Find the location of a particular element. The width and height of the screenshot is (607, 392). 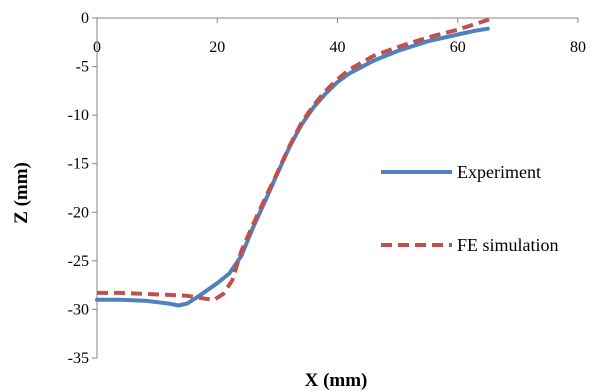

y-tick-label: -10 is located at coordinates (78, 115).